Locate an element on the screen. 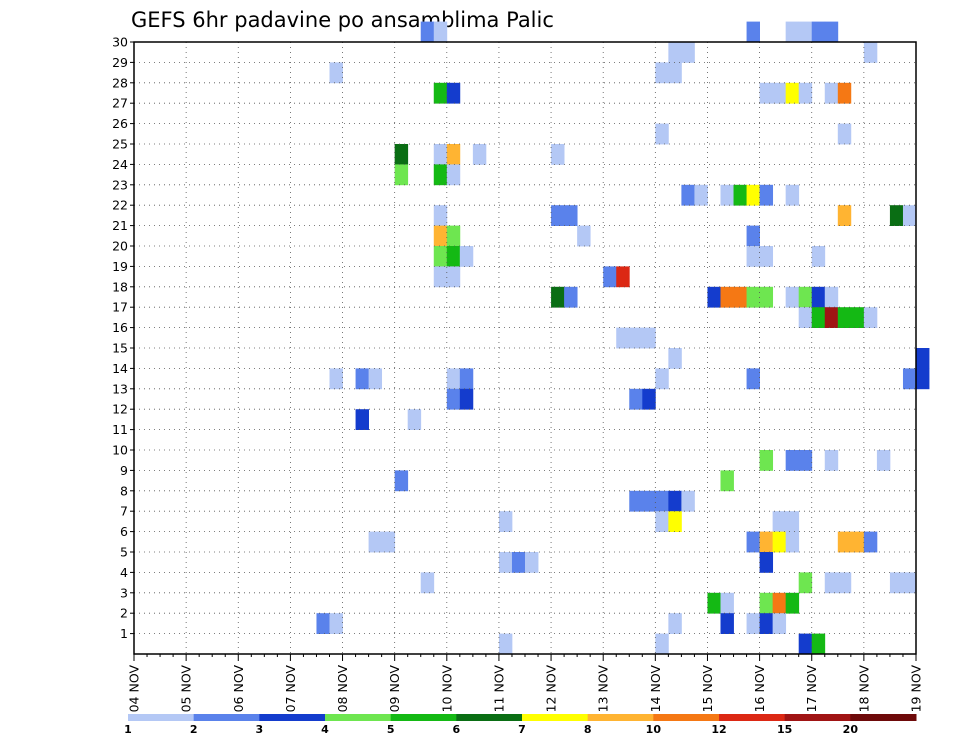 This screenshot has width=960, height=742. y-tick-label: 16 is located at coordinates (120, 327).